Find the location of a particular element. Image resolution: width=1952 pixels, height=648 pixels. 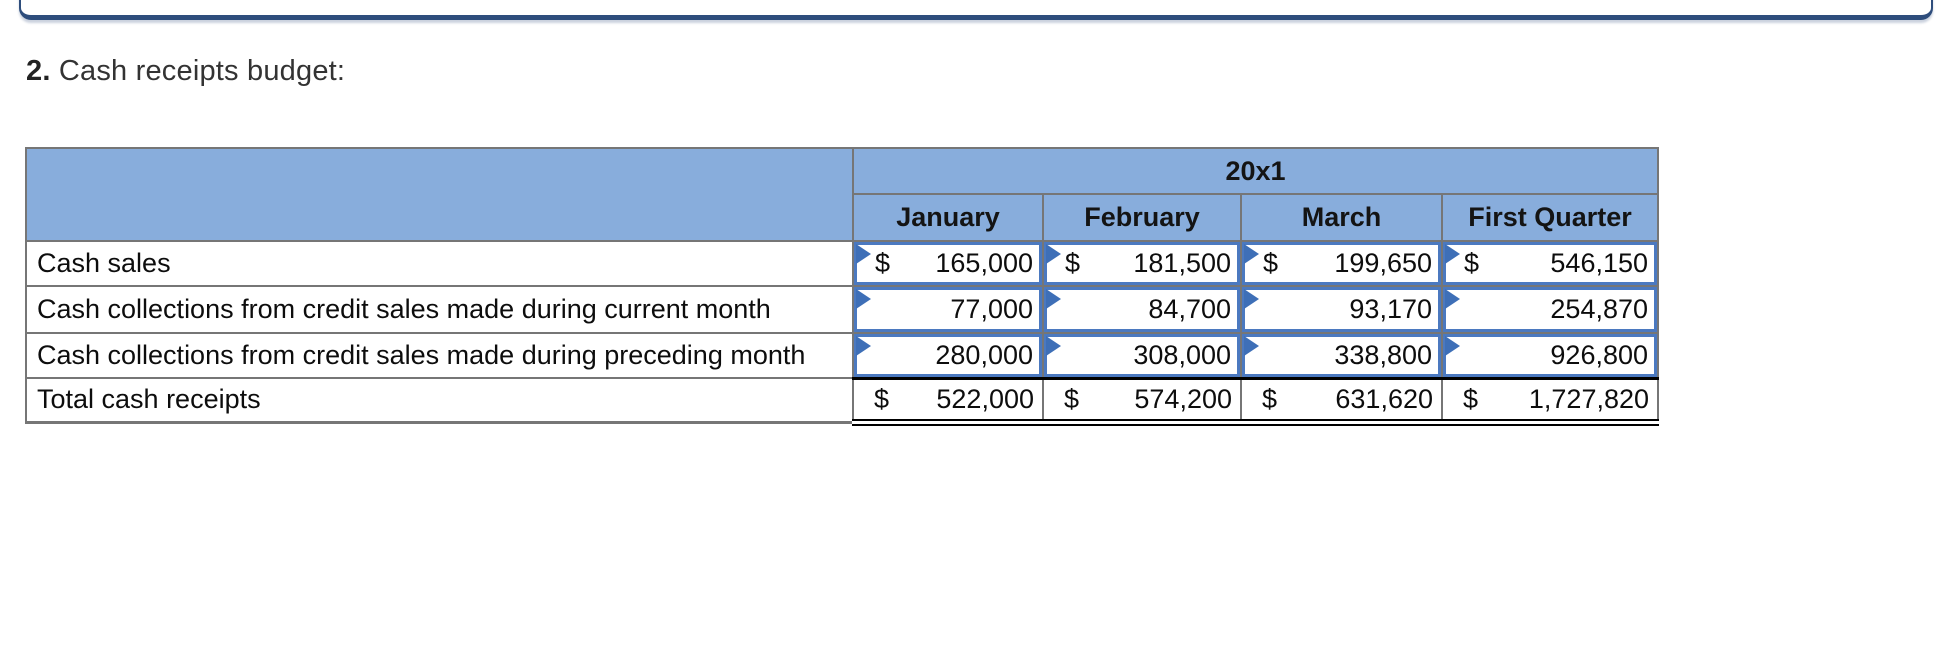

input-cell: 254,870 is located at coordinates (1550, 309).